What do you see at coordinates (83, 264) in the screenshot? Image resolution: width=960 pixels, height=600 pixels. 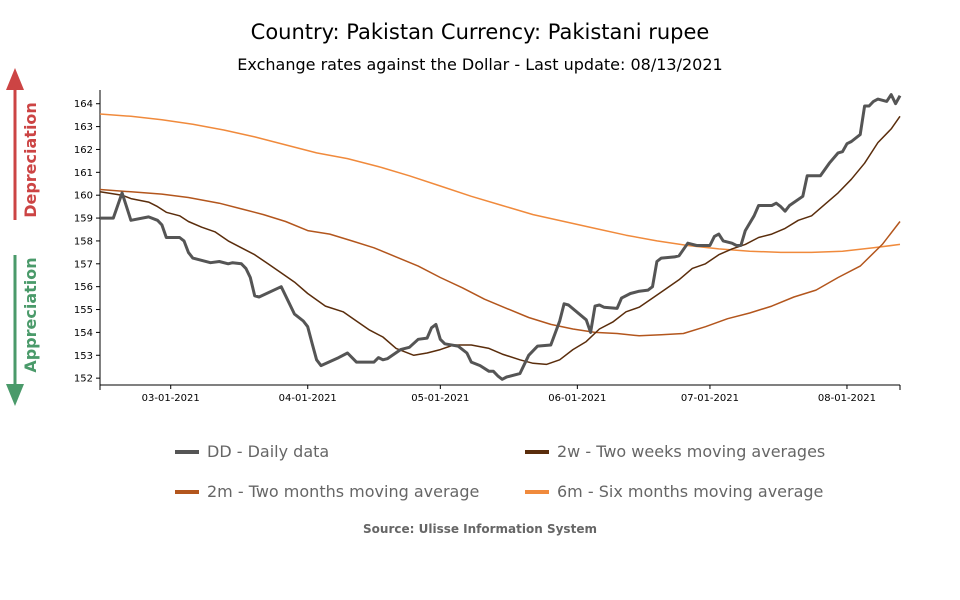 I see `y-tick-label: 157` at bounding box center [83, 264].